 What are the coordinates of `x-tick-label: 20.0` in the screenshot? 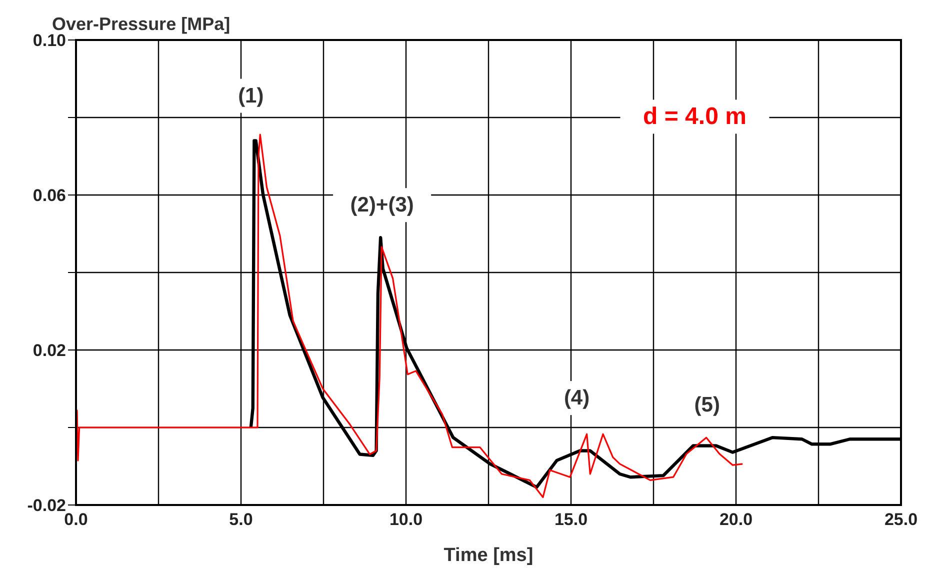 It's located at (736, 520).